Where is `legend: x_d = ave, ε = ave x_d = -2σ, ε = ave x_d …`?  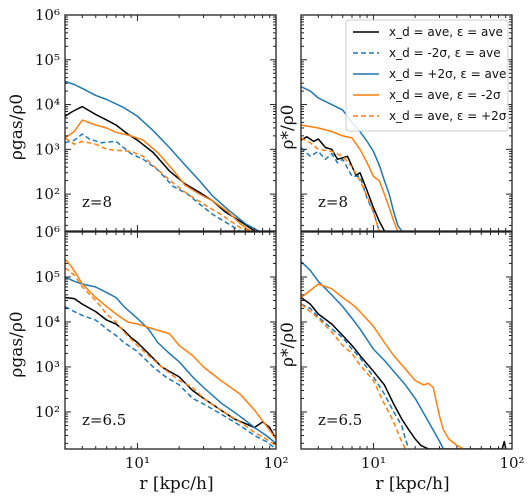 legend: x_d = ave, ε = ave x_d = -2σ, ε = ave x_d … is located at coordinates (427, 75).